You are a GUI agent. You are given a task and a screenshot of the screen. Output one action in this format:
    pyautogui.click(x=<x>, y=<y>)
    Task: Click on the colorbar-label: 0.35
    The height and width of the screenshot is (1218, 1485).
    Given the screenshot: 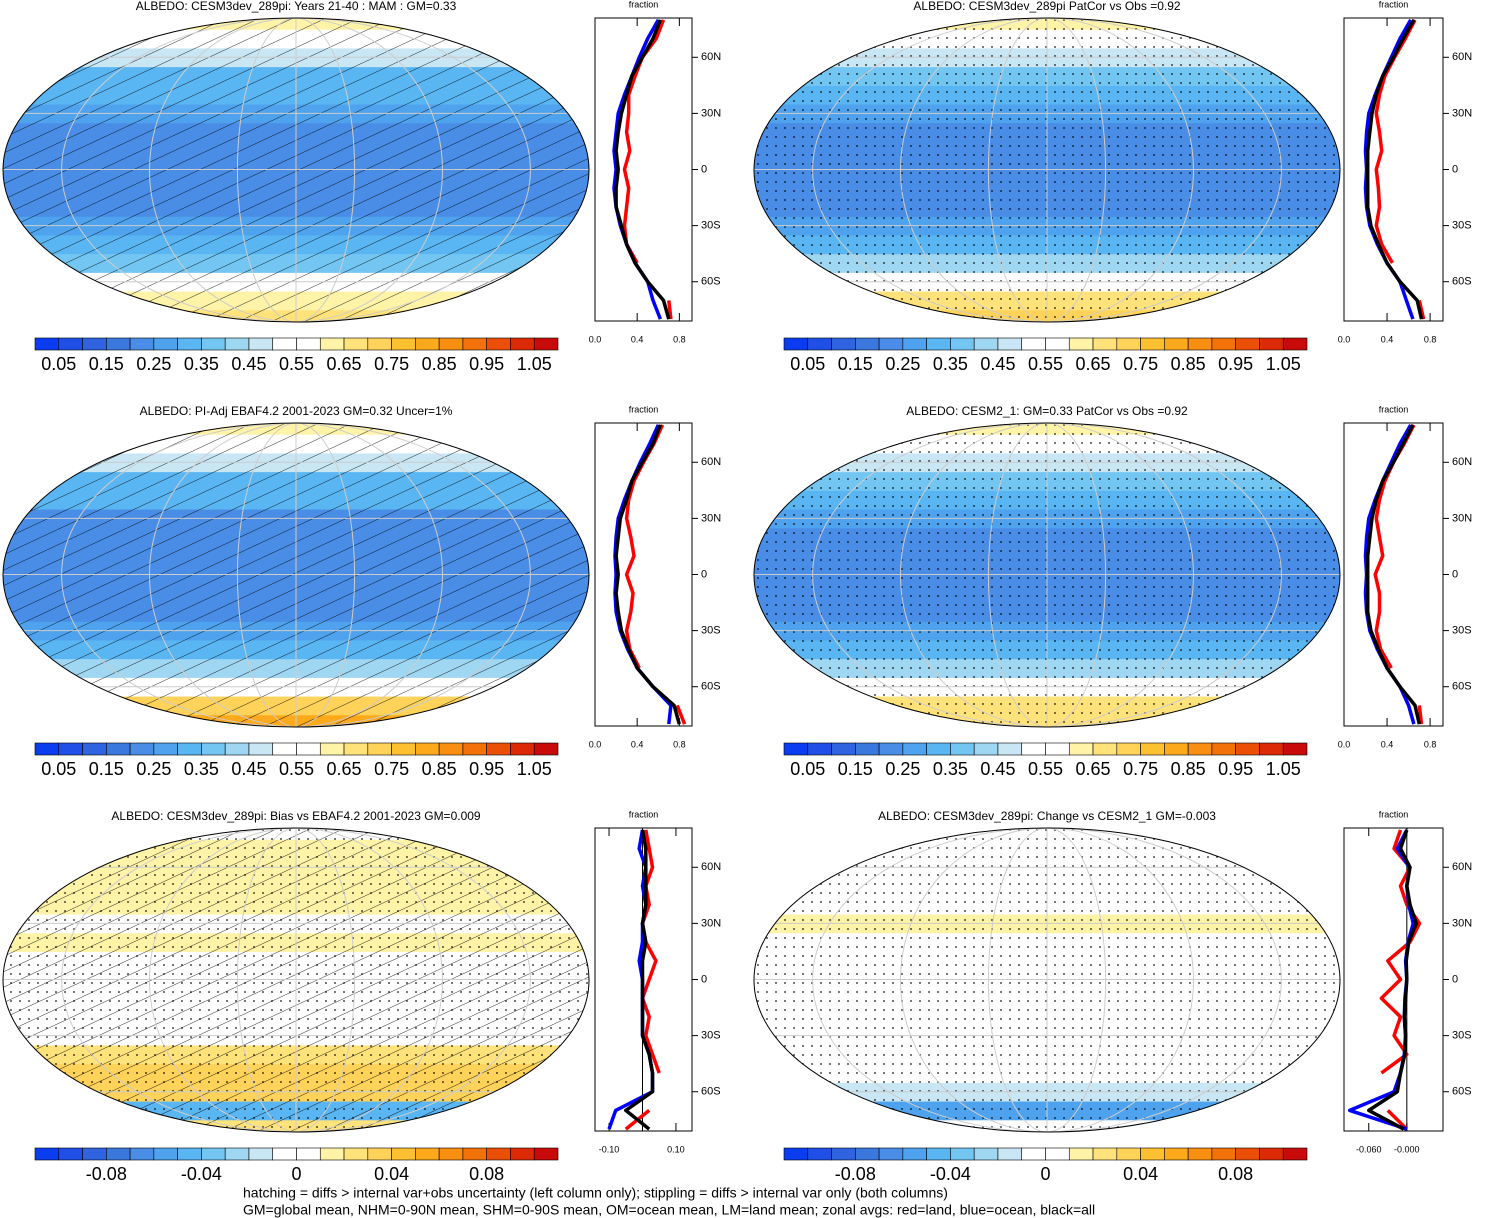 What is the action you would take?
    pyautogui.click(x=950, y=364)
    